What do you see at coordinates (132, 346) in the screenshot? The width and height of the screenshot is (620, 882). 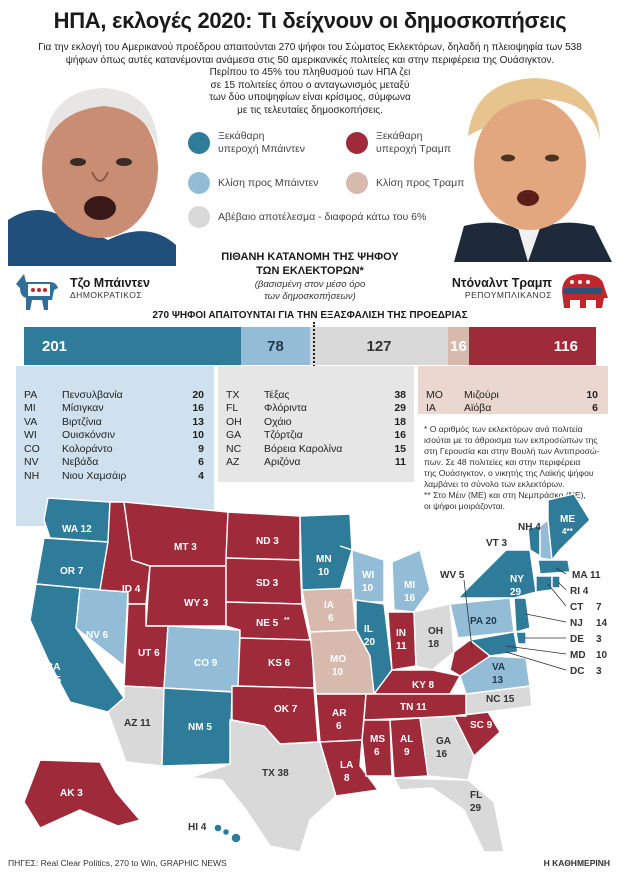 I see `bar-safe-biden: 201` at bounding box center [132, 346].